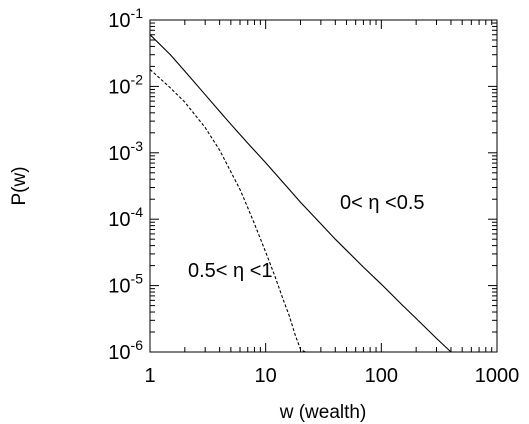 The width and height of the screenshot is (529, 424). Describe the element at coordinates (125, 18) in the screenshot. I see `y-tick-label: 10⁻¹` at that location.